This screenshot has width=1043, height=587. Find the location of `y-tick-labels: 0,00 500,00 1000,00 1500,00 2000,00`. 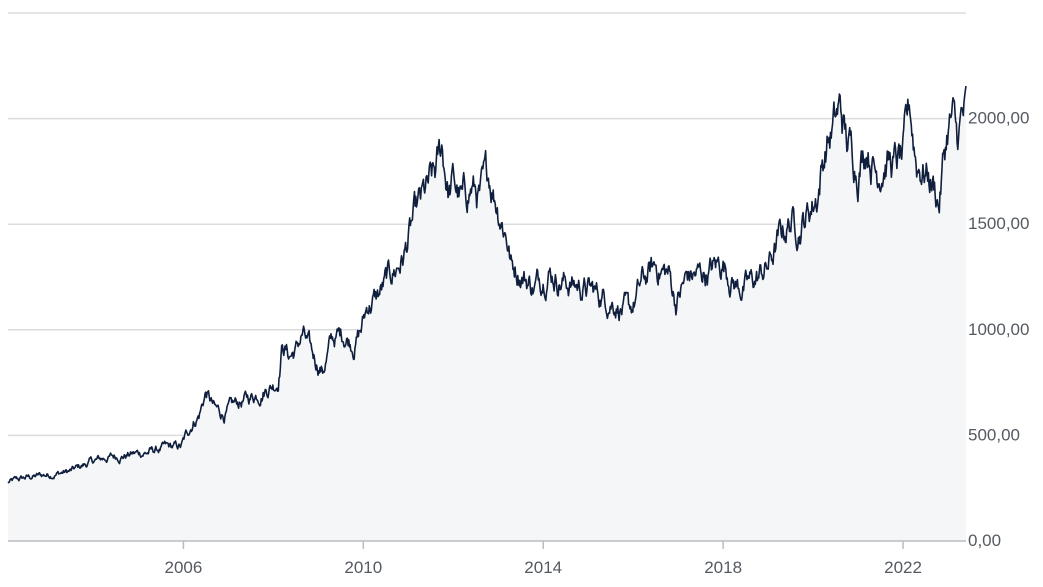

y-tick-labels: 0,00 500,00 1000,00 1500,00 2000,00 is located at coordinates (998, 329).